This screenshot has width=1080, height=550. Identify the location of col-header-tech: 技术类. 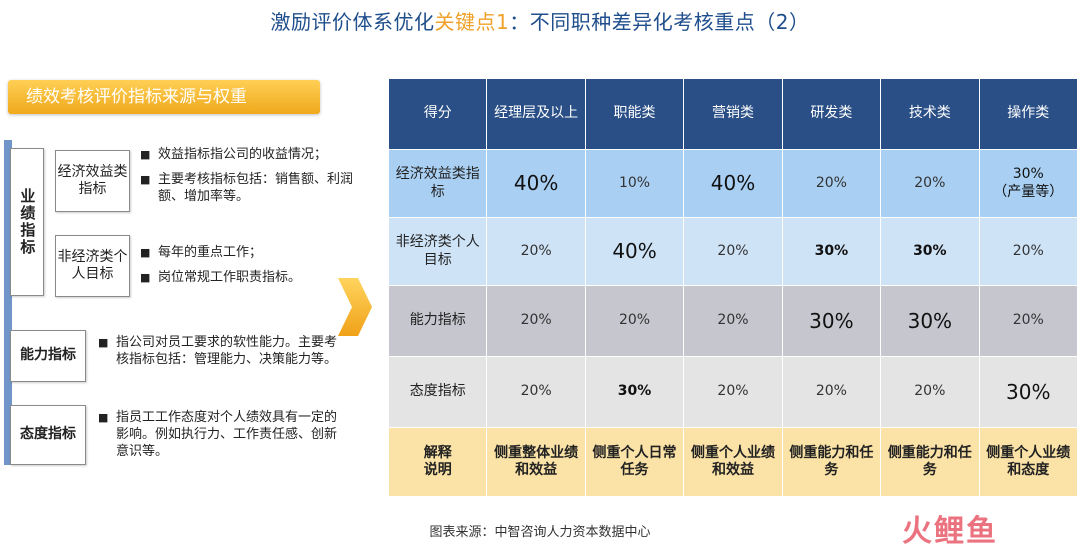
(930, 114).